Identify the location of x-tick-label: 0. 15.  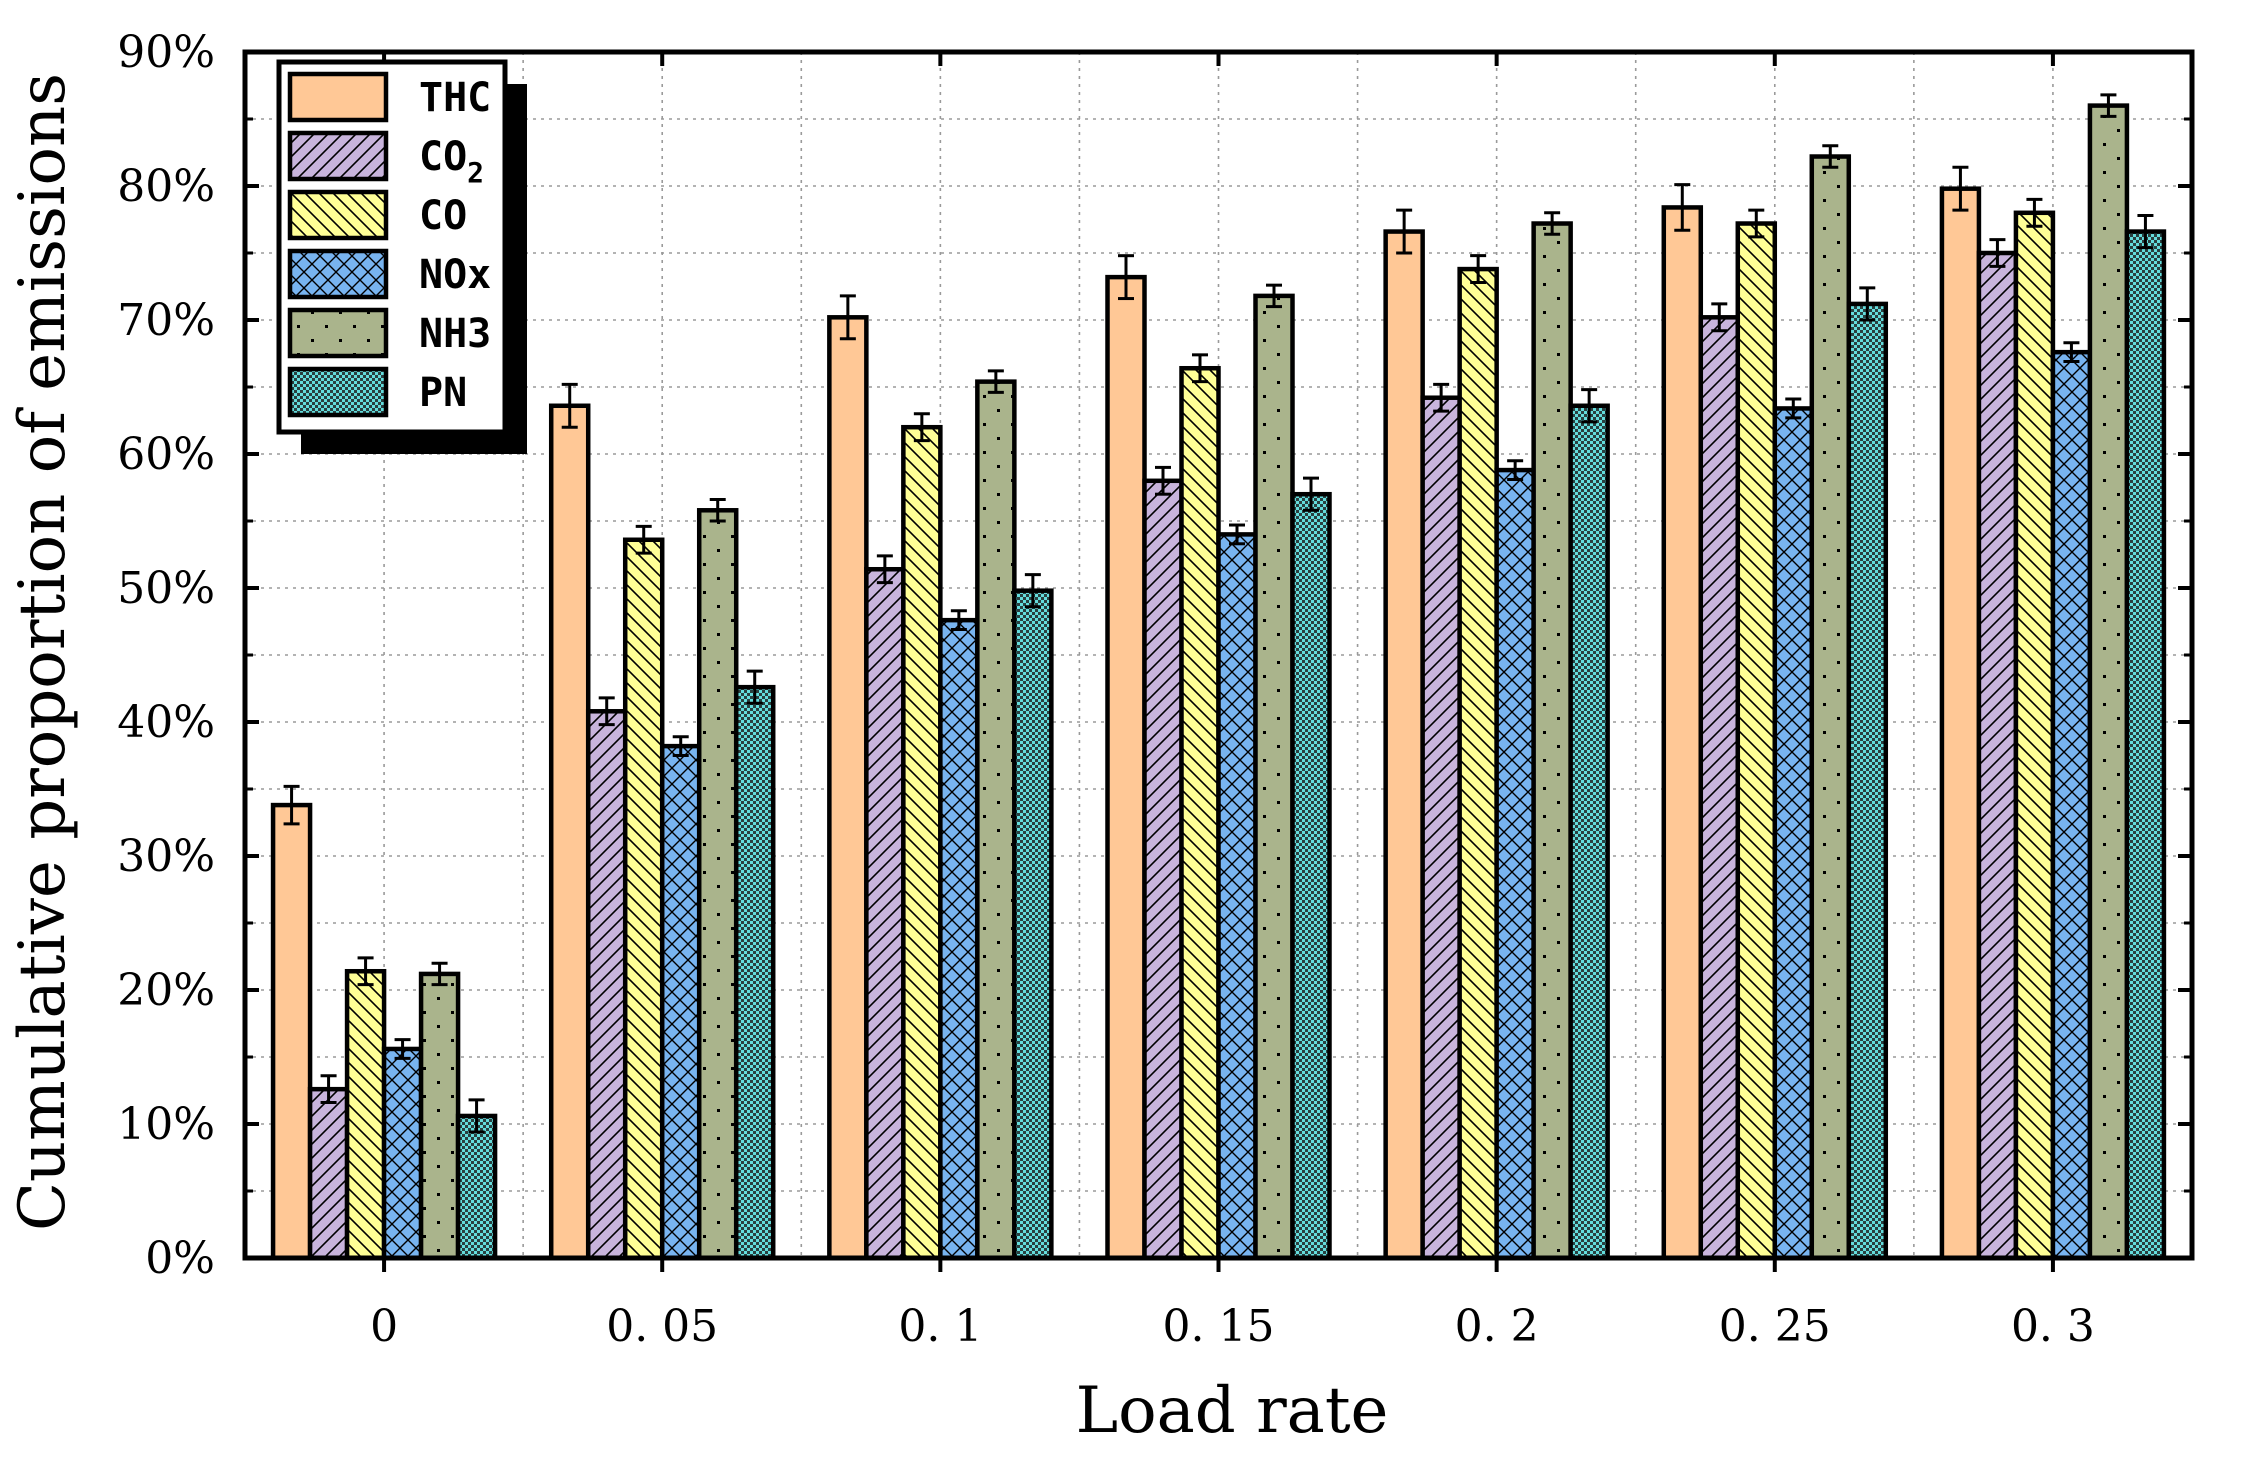
(1219, 1326).